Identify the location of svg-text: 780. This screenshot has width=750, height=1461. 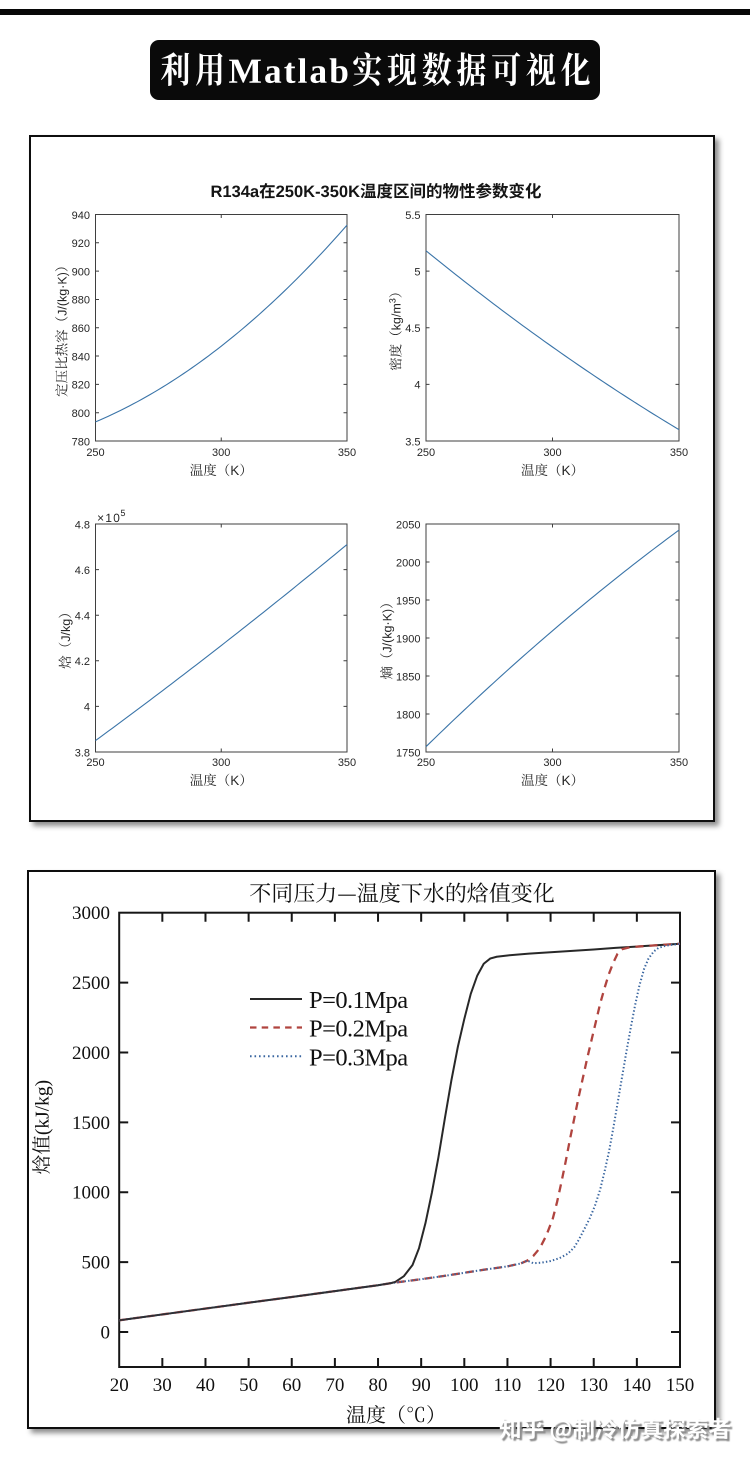
(81, 442).